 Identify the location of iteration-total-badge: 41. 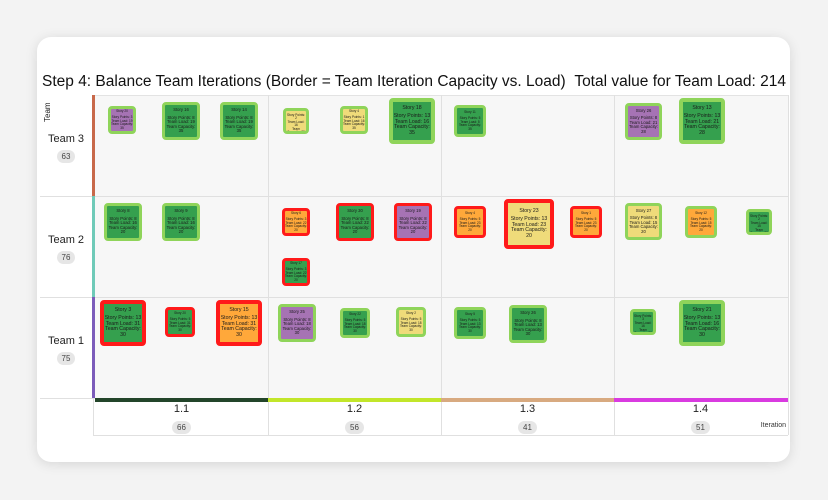
(527, 427).